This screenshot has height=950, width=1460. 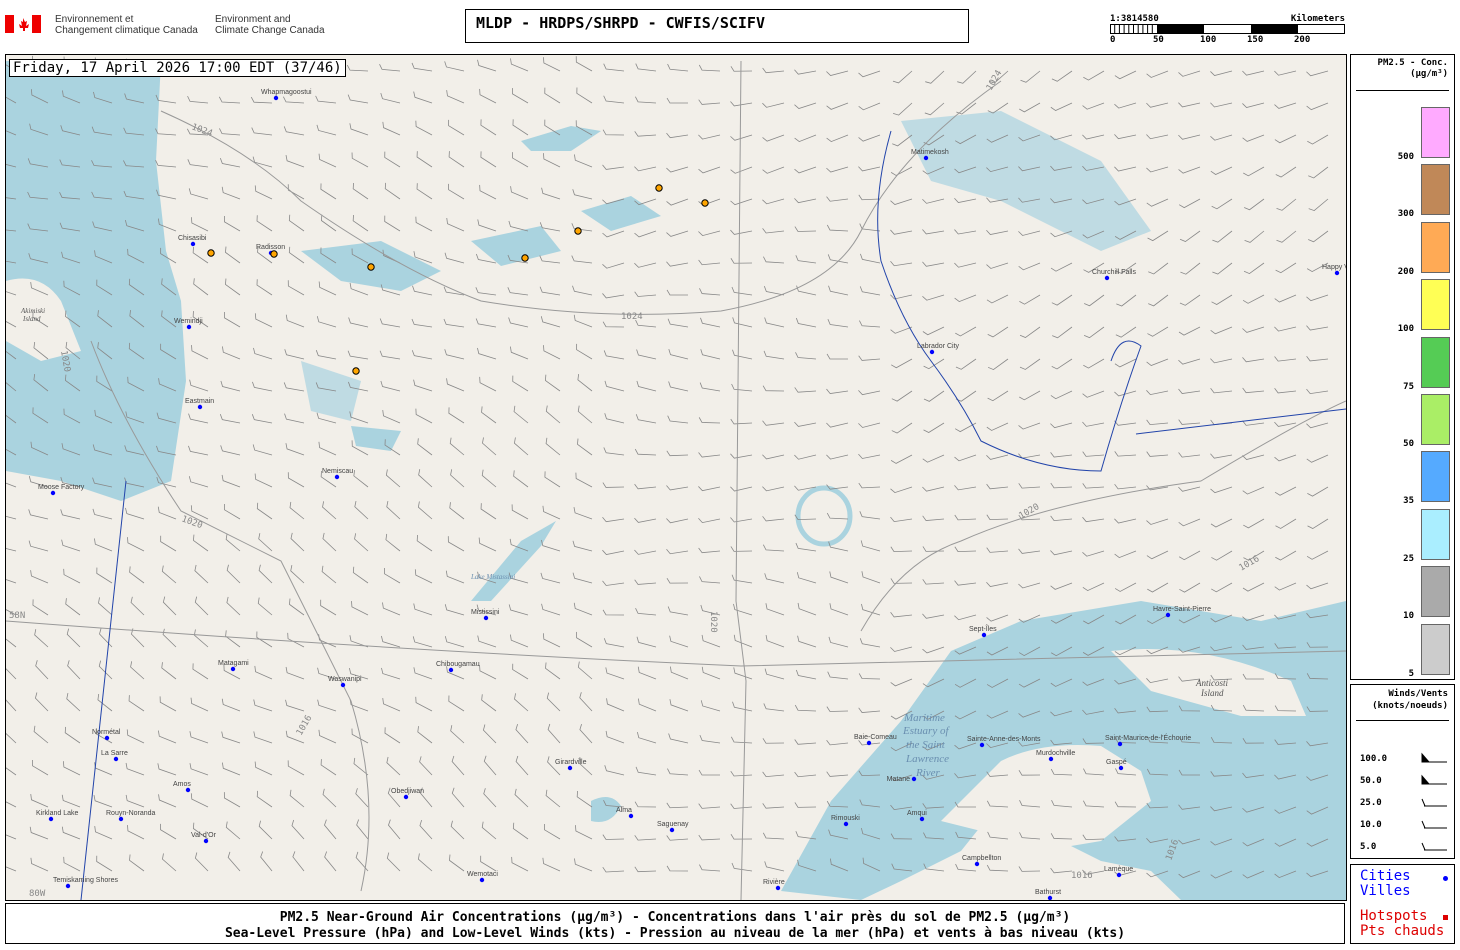 What do you see at coordinates (1004, 739) in the screenshot?
I see `city-label: Sainte-Anne-des-Monts` at bounding box center [1004, 739].